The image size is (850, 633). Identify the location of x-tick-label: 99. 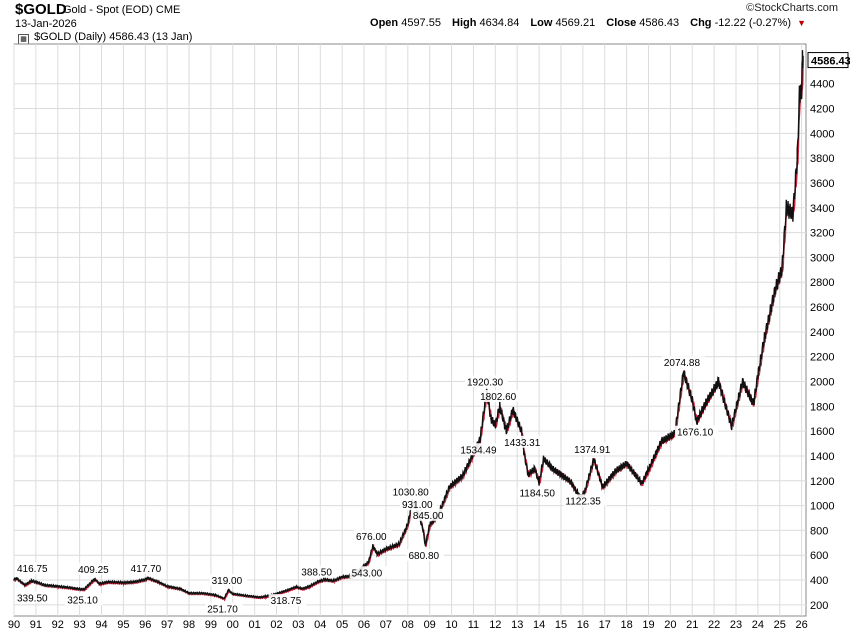
(211, 625).